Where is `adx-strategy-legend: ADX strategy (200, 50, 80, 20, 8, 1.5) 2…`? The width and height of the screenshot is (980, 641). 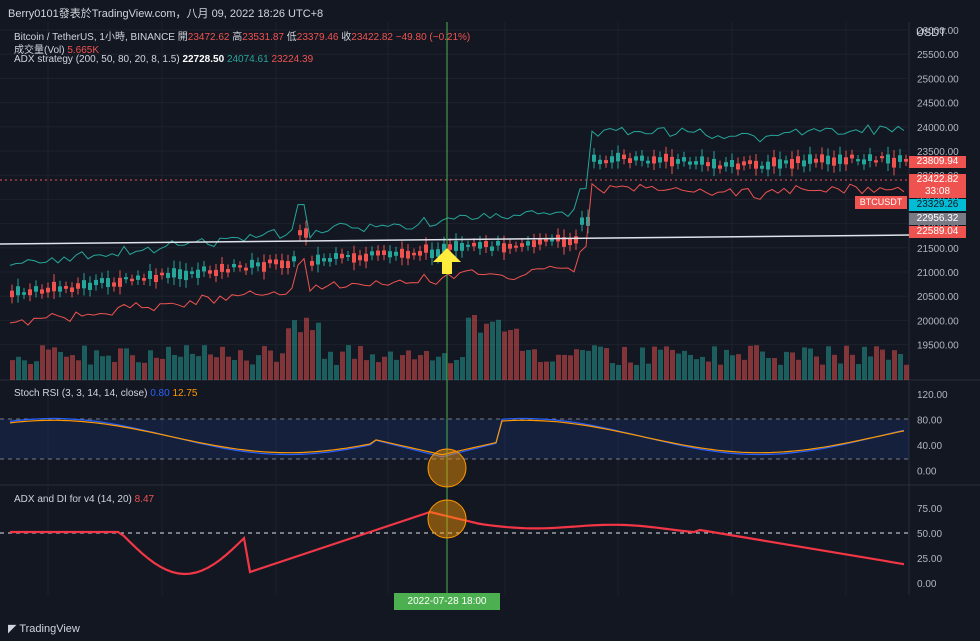
adx-strategy-legend: ADX strategy (200, 50, 80, 20, 8, 1.5) 2… is located at coordinates (164, 59).